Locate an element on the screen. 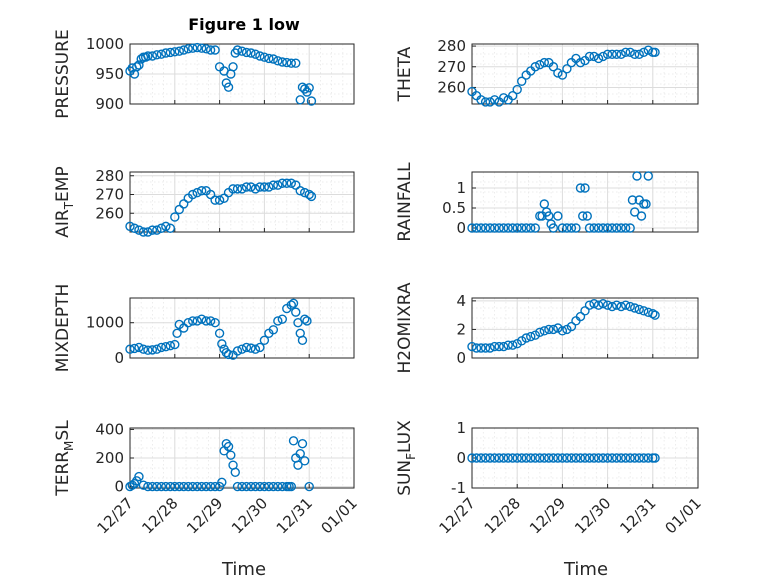 Image resolution: width=778 pixels, height=583 pixels. y-tick-label: 200 is located at coordinates (109, 458).